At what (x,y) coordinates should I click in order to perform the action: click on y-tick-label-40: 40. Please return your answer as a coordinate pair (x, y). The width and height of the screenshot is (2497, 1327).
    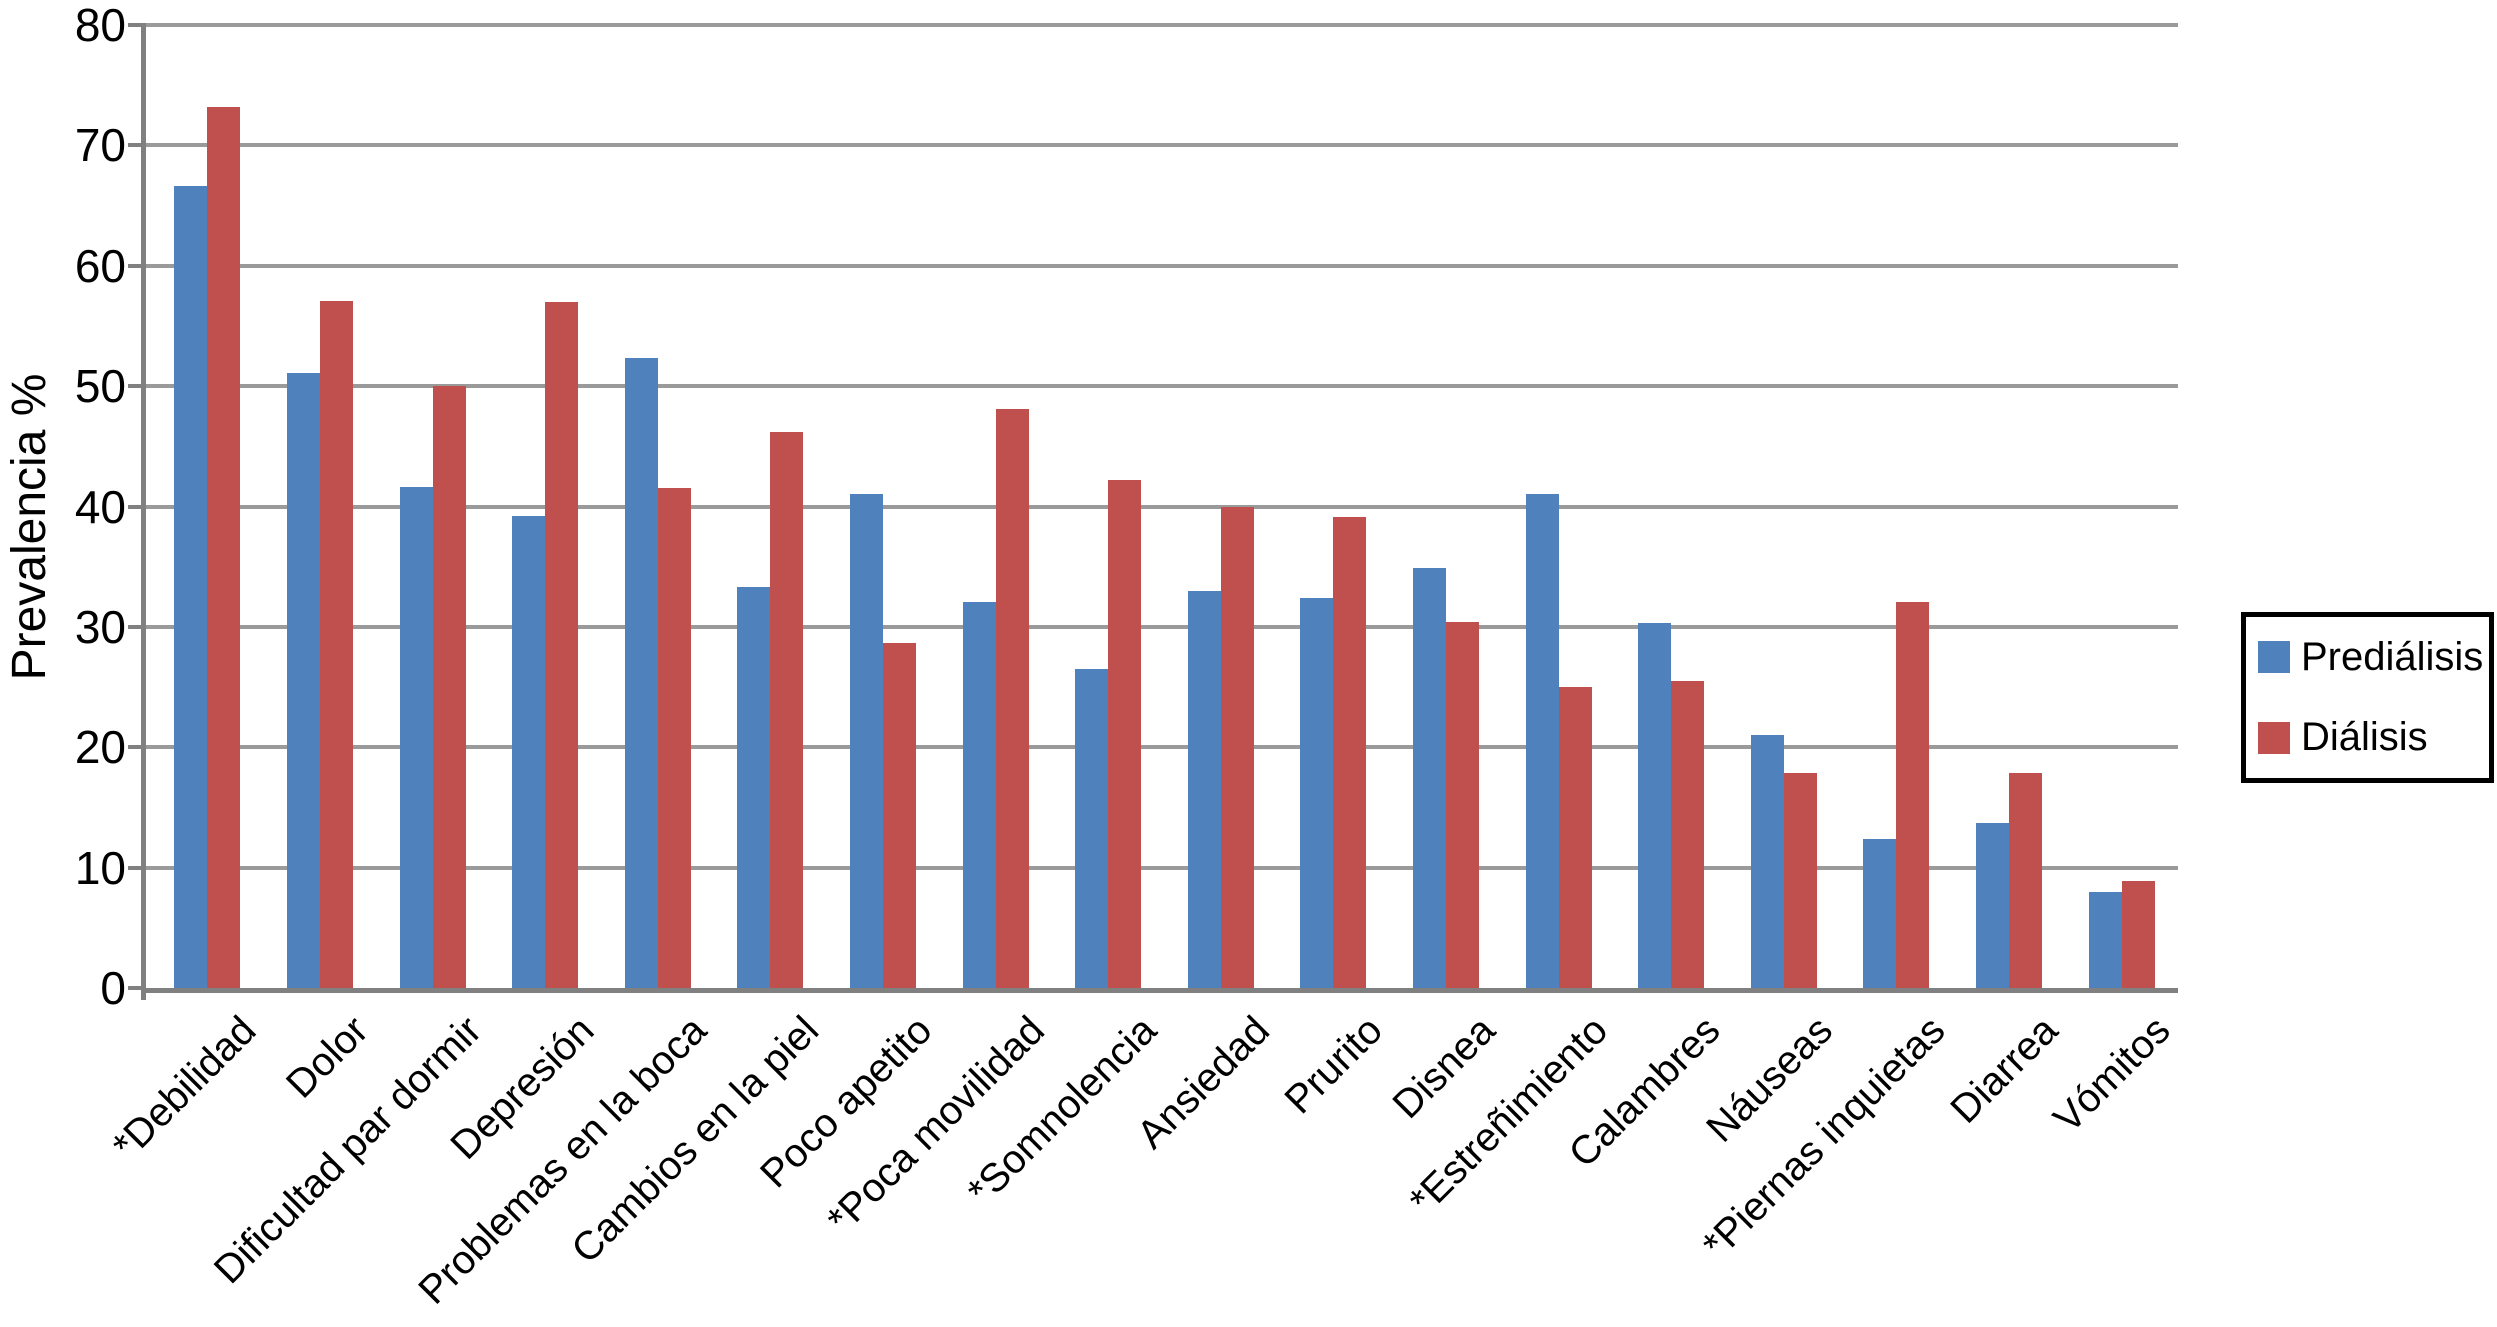
    Looking at the image, I should click on (100, 506).